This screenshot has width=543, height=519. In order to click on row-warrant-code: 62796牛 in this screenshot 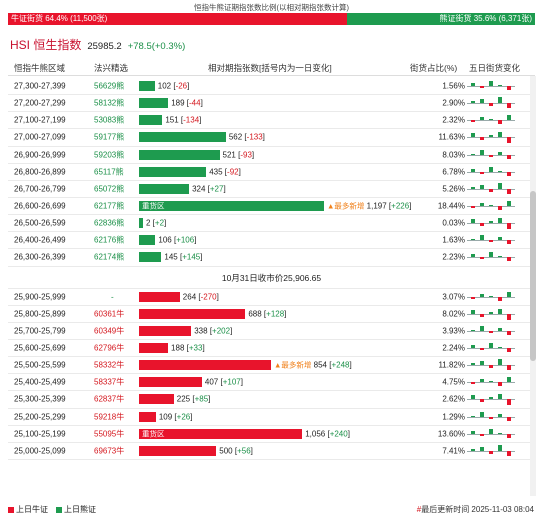, I will do `click(109, 348)`.